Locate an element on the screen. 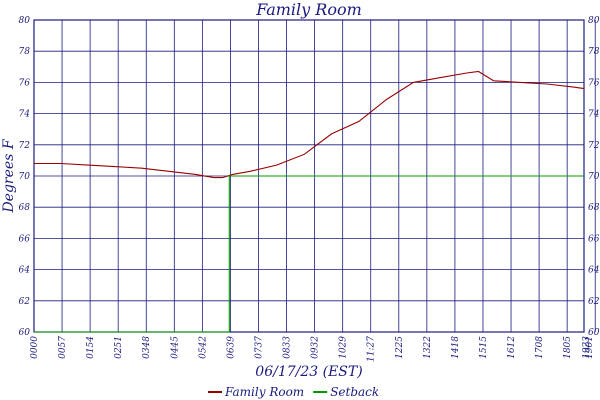 The width and height of the screenshot is (600, 400). y-axis-left: 60 62 64 66 68 70 72 74 76 78 80 is located at coordinates (25, 177).